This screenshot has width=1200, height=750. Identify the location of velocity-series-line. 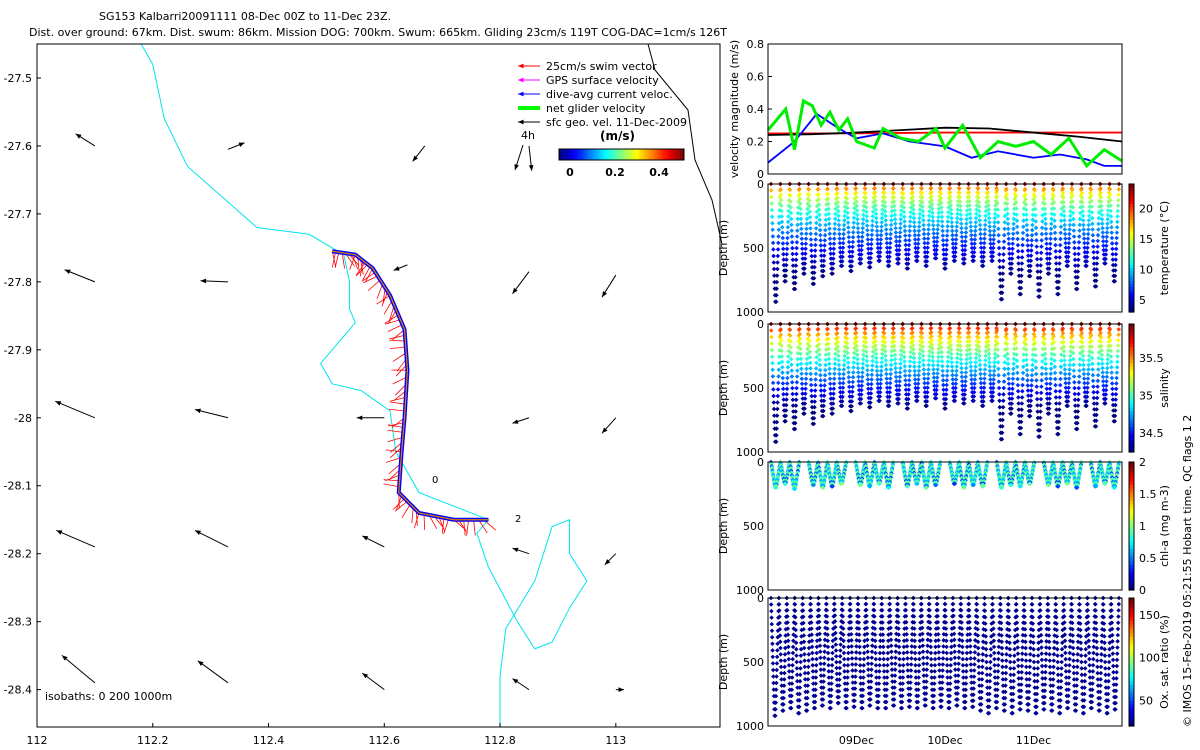
(944, 133).